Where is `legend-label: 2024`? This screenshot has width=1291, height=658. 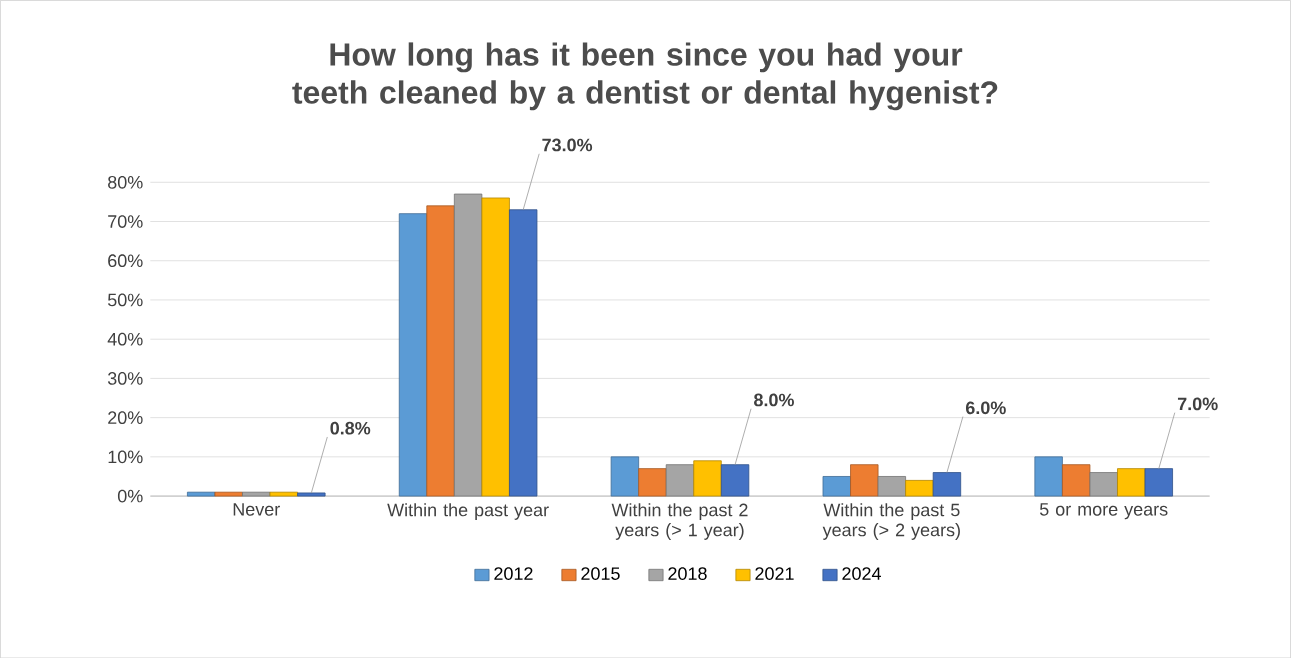 legend-label: 2024 is located at coordinates (861, 573).